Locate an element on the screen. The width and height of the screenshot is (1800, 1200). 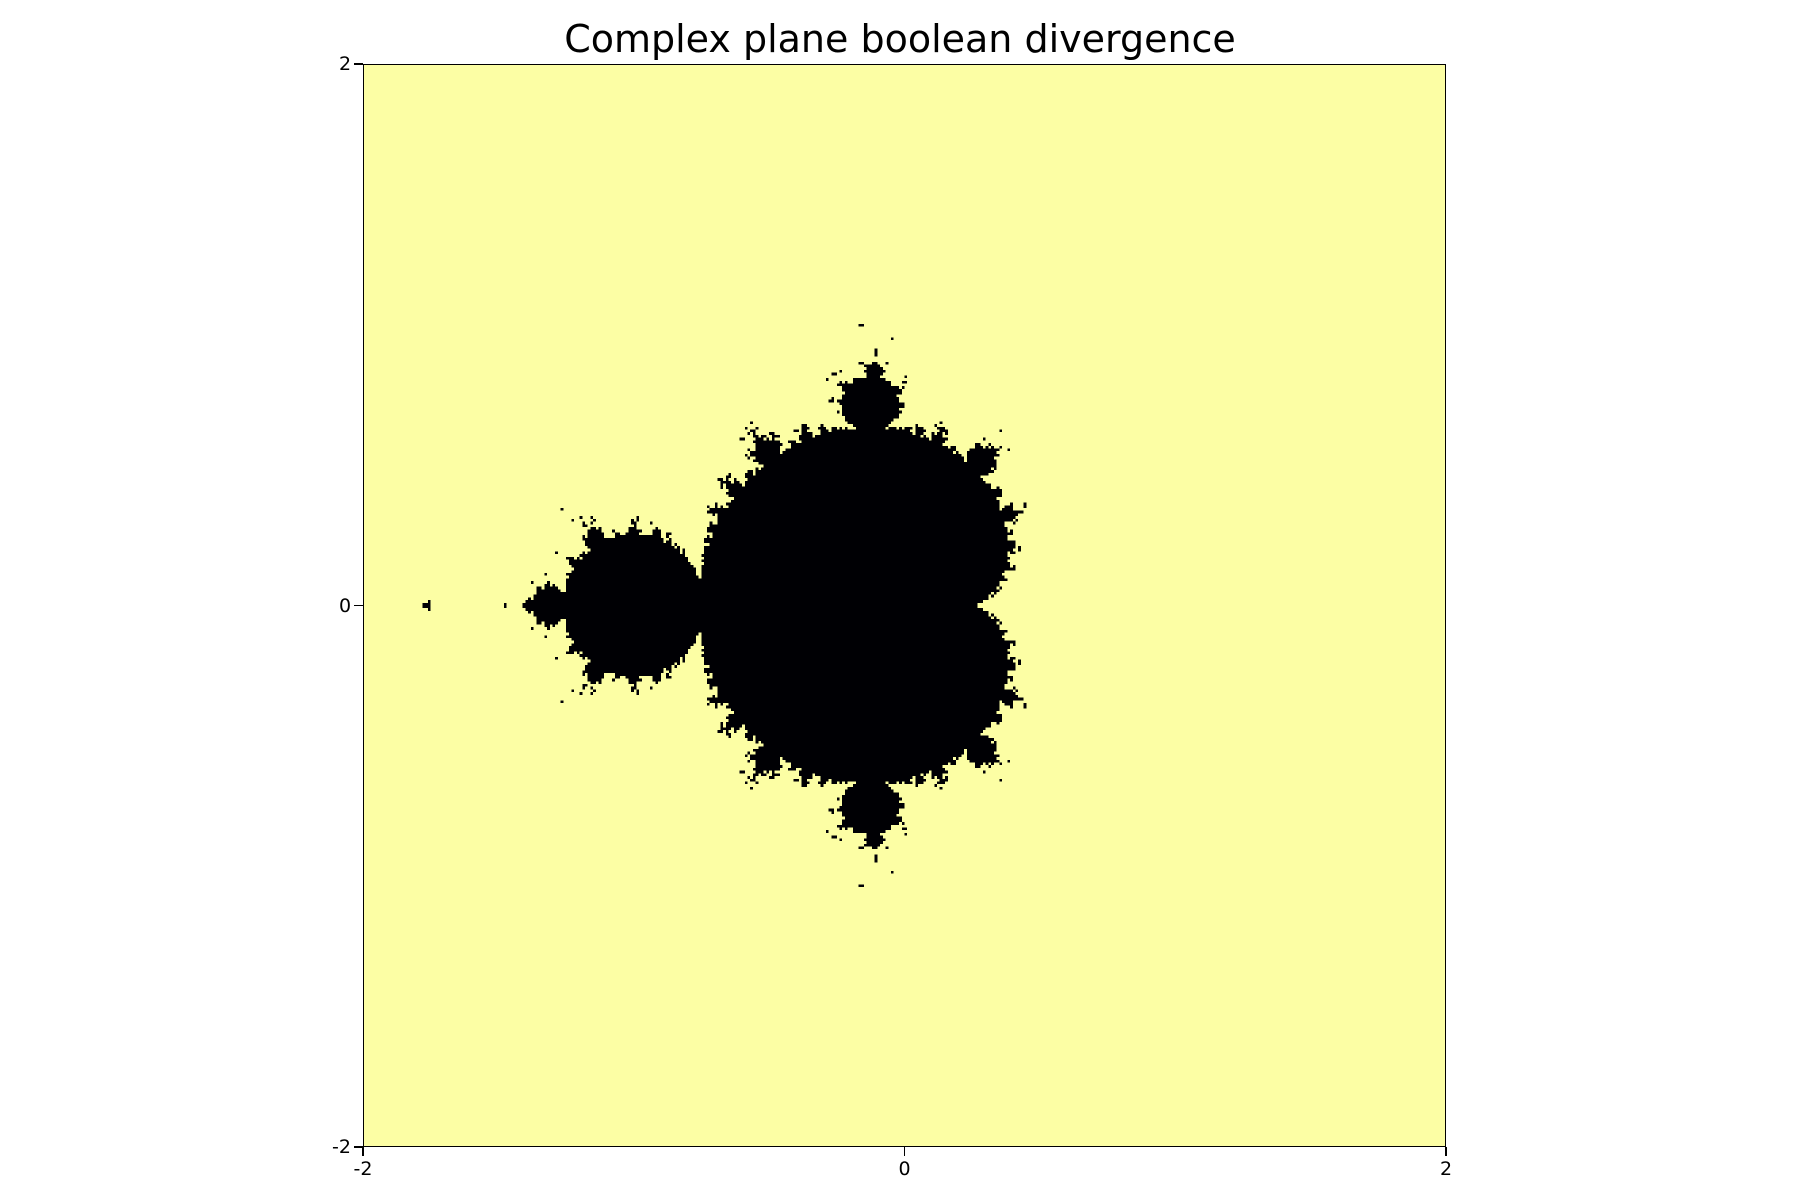
chart-title: Complex plane boolean divergence is located at coordinates (900, 39).